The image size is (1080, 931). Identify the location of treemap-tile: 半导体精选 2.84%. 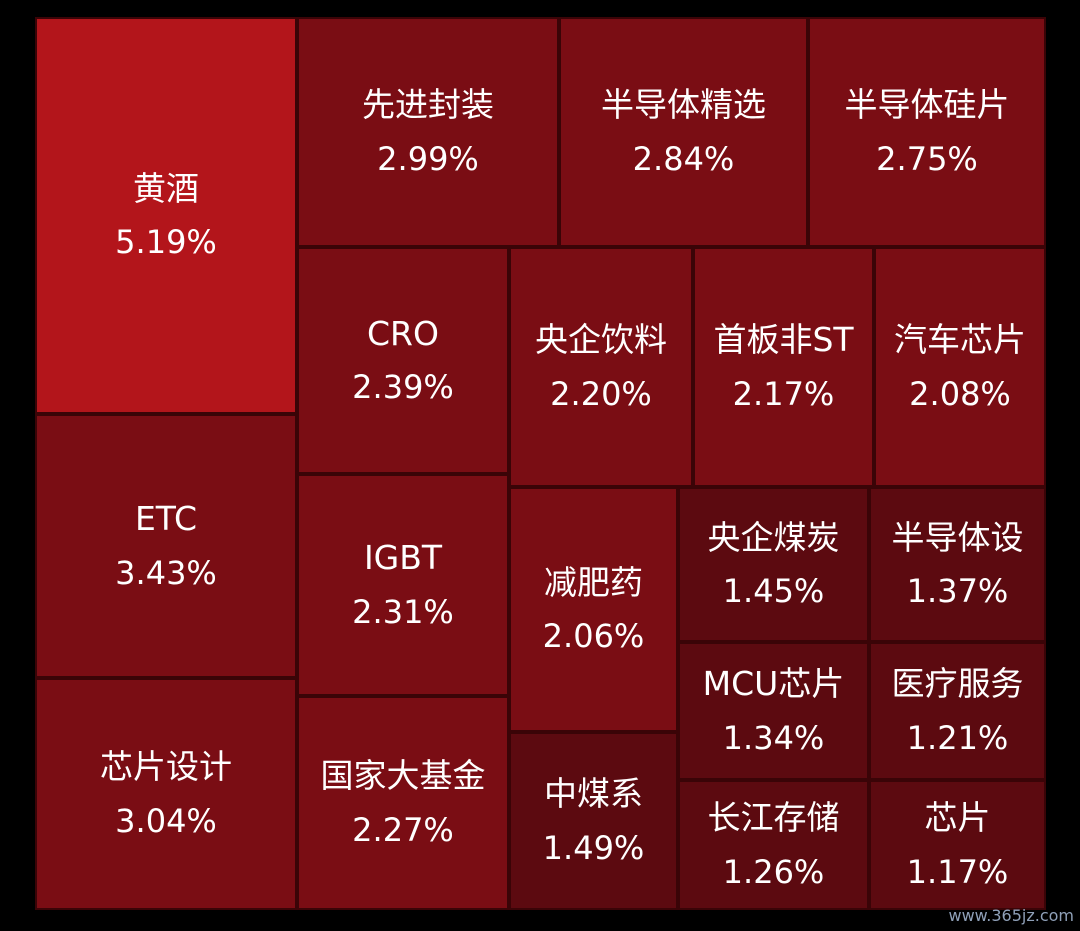
(683, 132).